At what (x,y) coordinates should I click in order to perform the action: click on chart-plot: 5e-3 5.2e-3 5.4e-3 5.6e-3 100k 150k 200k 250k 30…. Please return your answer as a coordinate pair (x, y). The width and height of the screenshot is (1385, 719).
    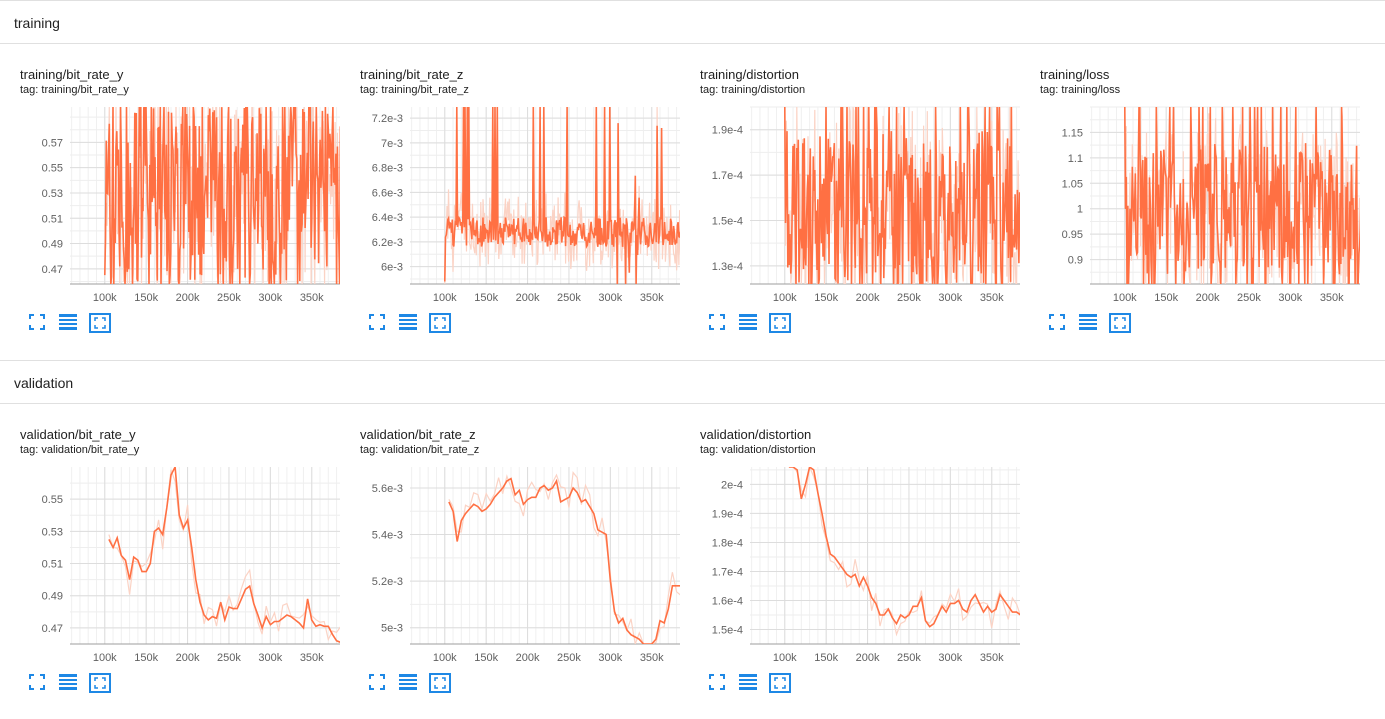
    Looking at the image, I should click on (510, 515).